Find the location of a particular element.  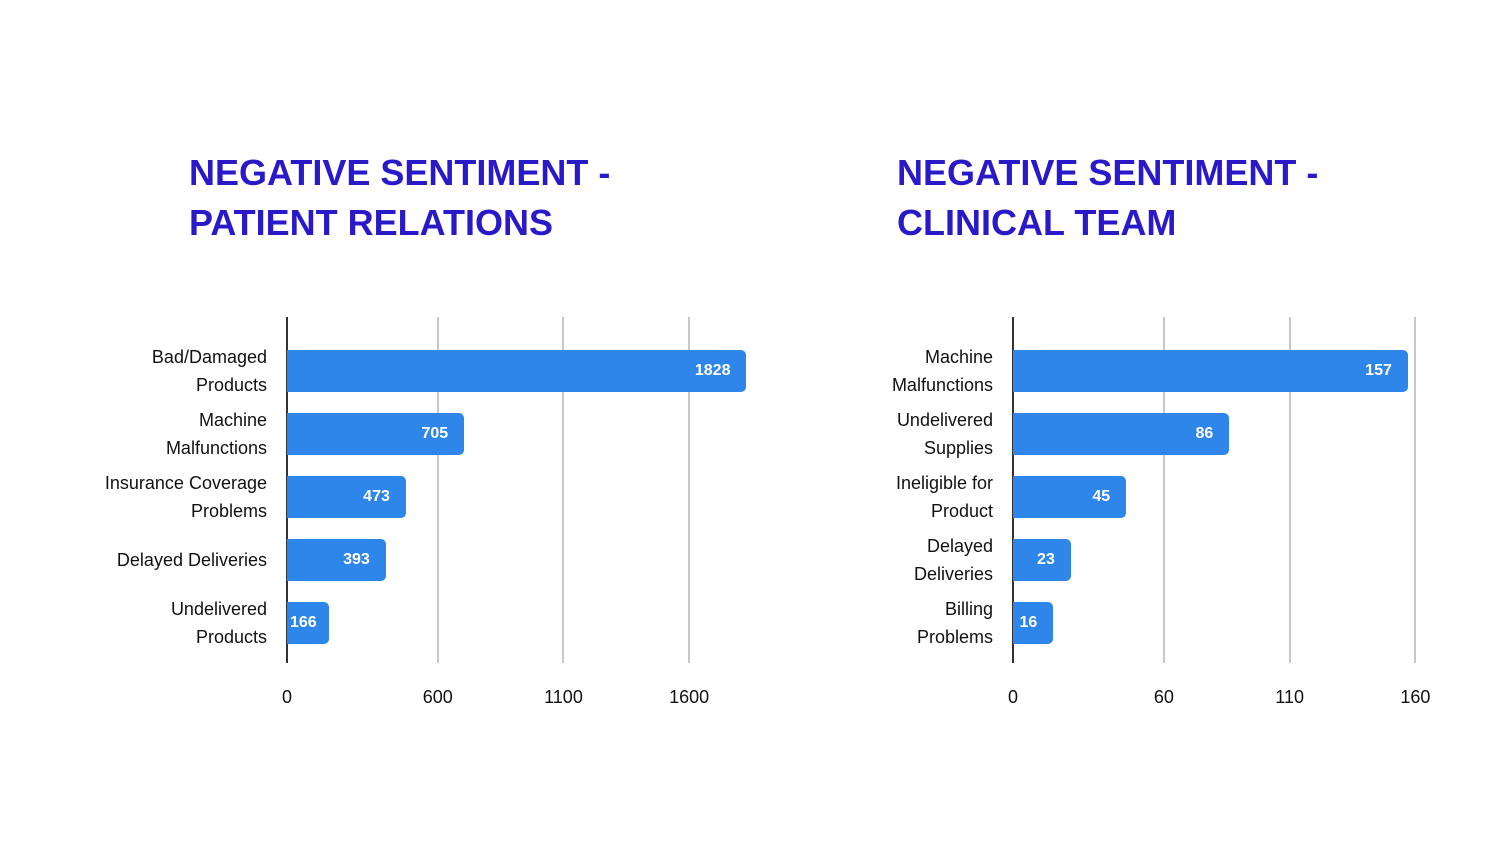

value-label: 393 is located at coordinates (356, 559).